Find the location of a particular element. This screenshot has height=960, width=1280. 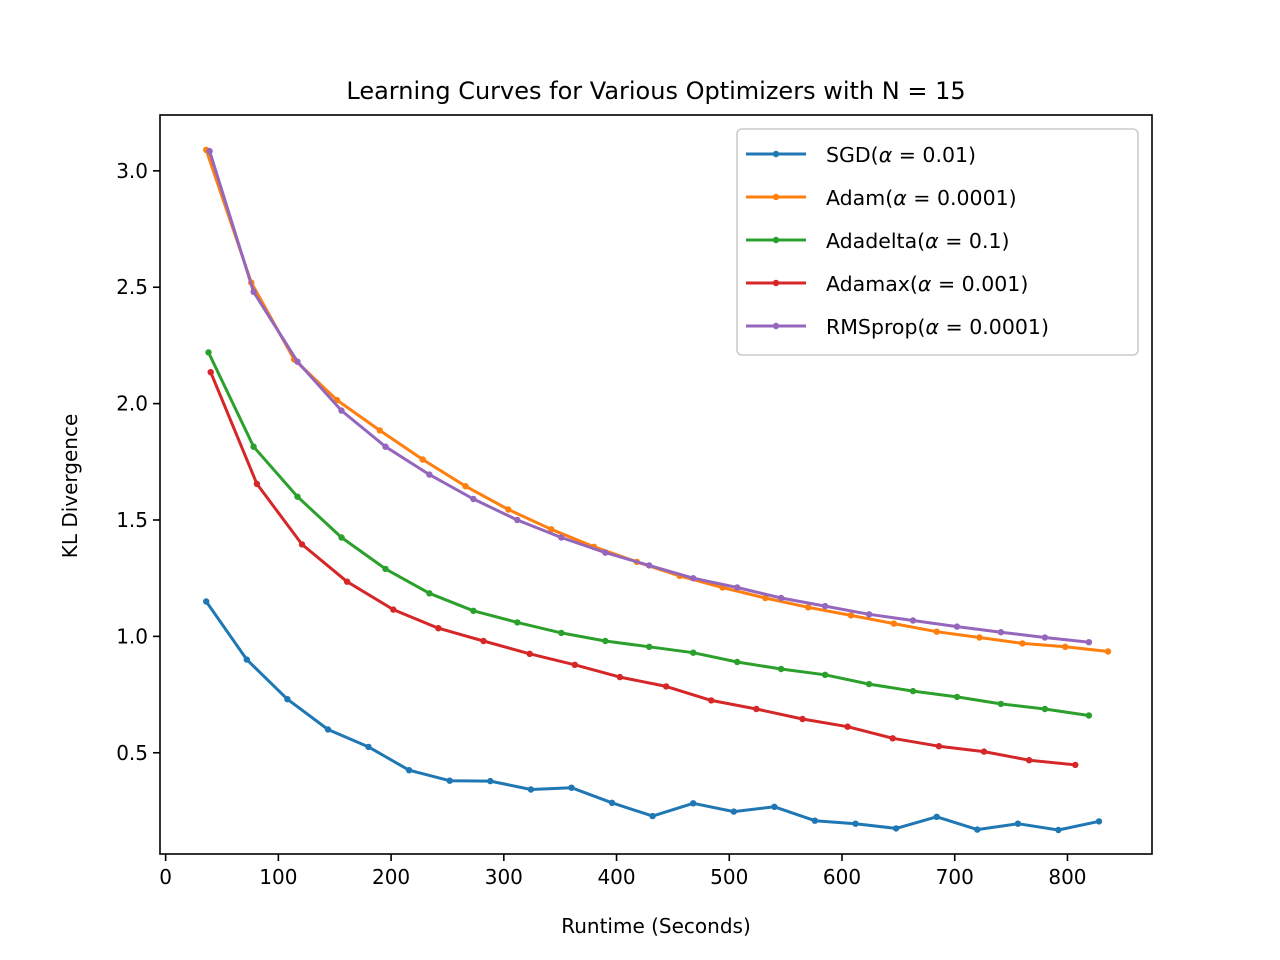

x-axis: 0 100 200 300 400 500 600 700 800 is located at coordinates (623, 871).